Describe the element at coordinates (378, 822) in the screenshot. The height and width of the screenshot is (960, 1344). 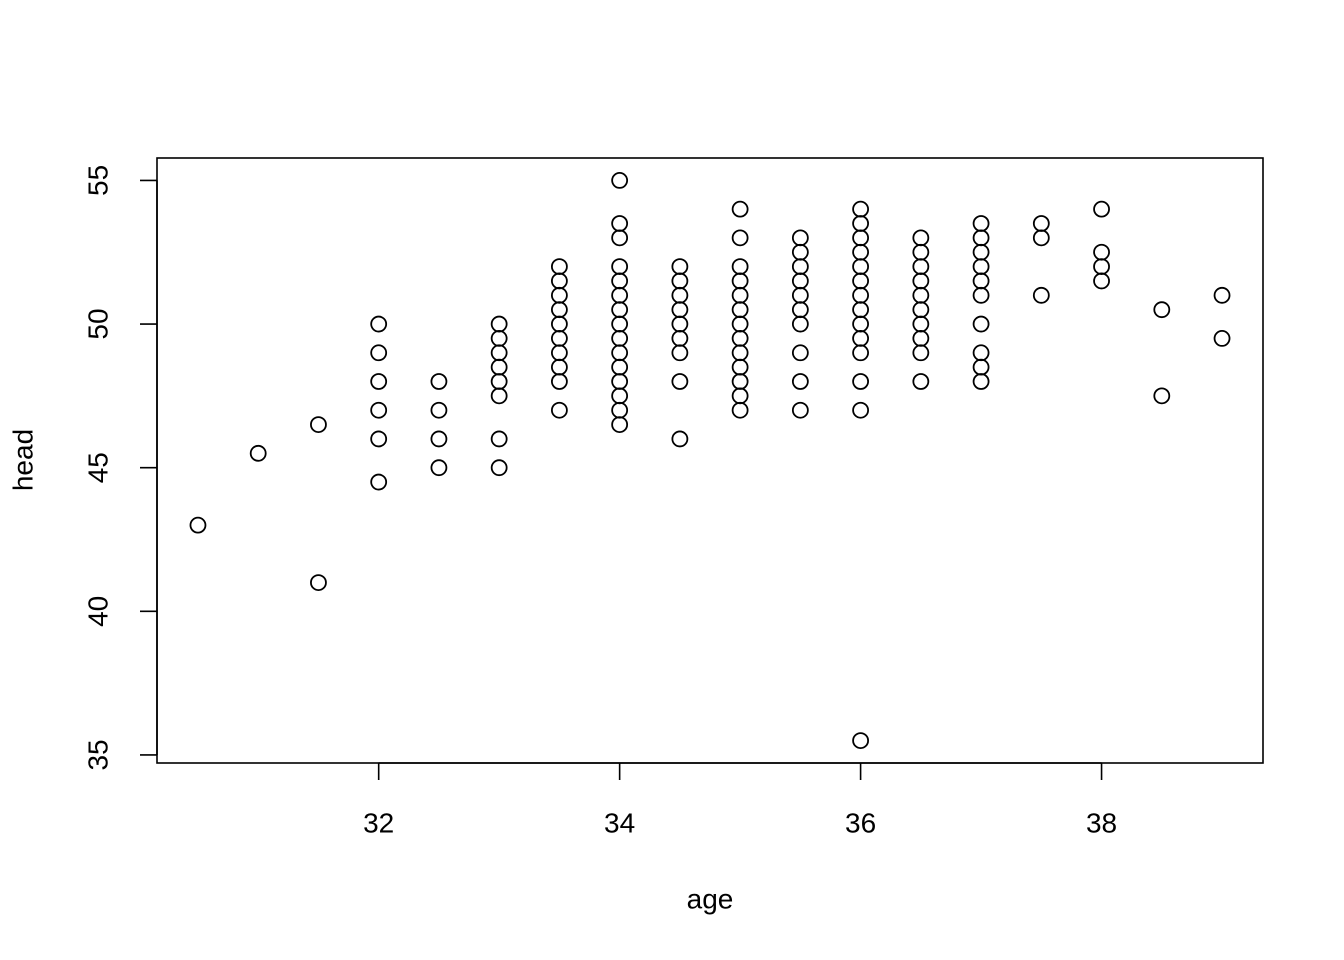
I see `x-tick-label: 32` at that location.